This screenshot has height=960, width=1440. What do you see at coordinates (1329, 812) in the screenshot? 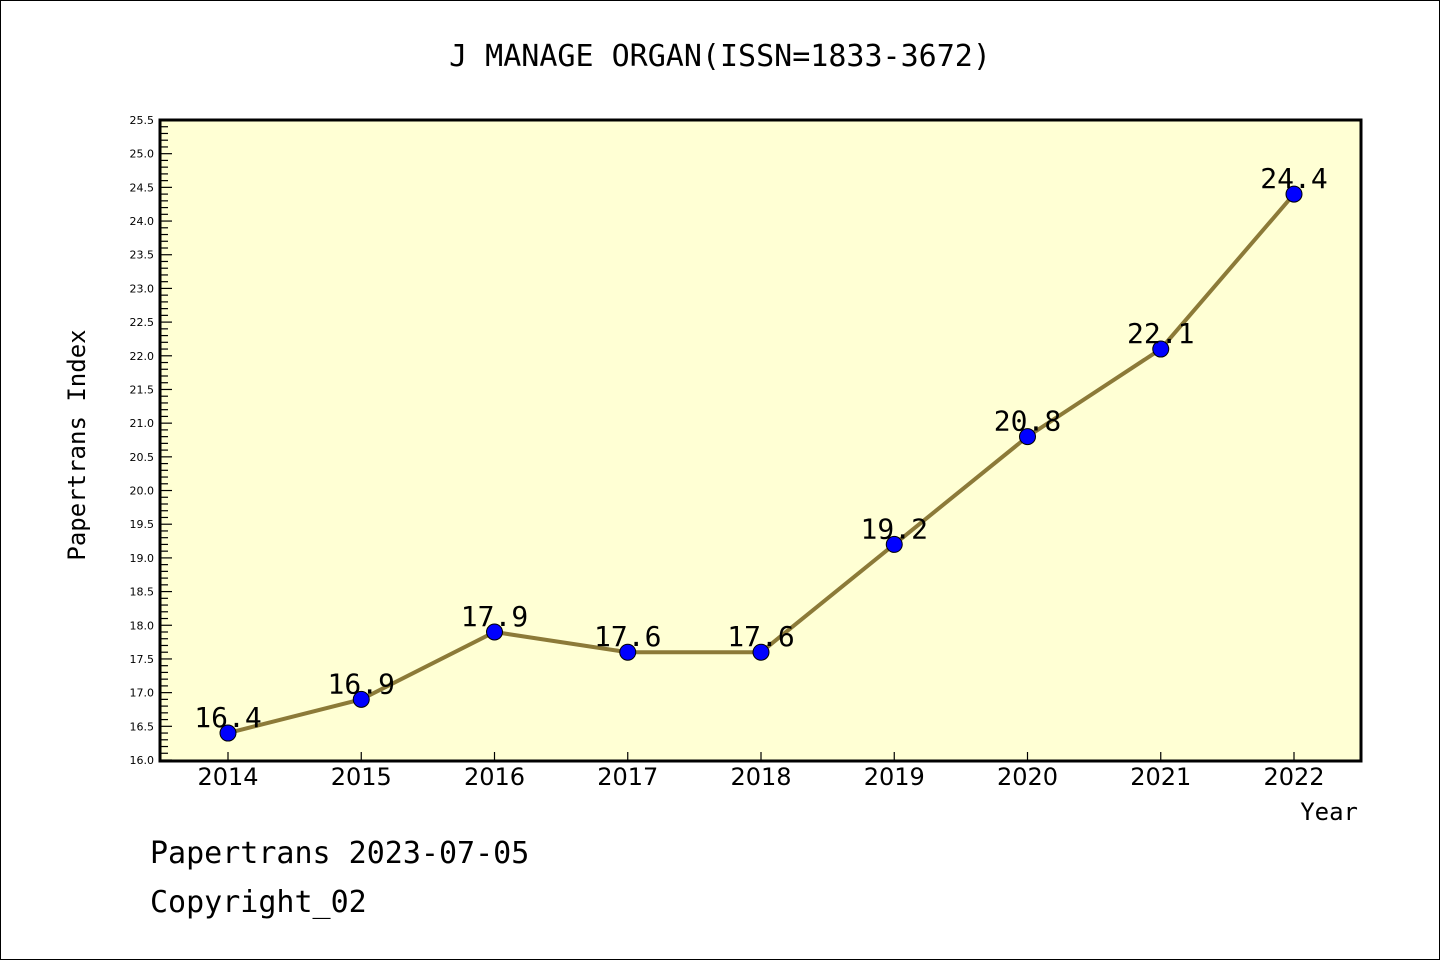
I see `x-axis-label: Year` at bounding box center [1329, 812].